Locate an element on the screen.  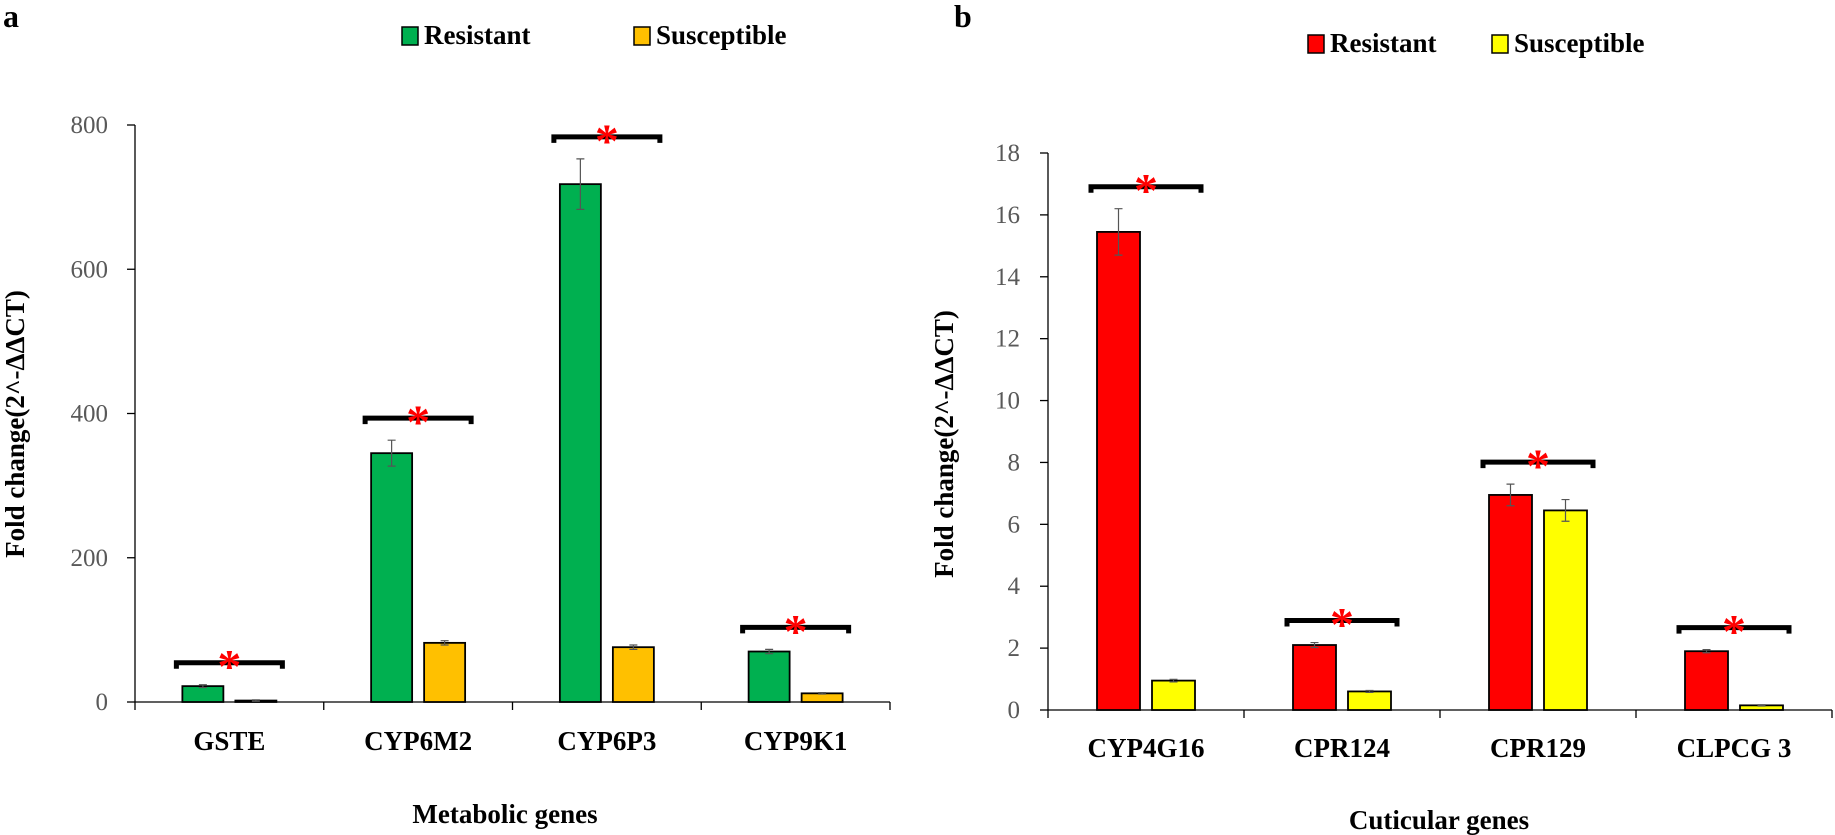
panel-a-bar-cyp9k1-resistant is located at coordinates (769, 676).